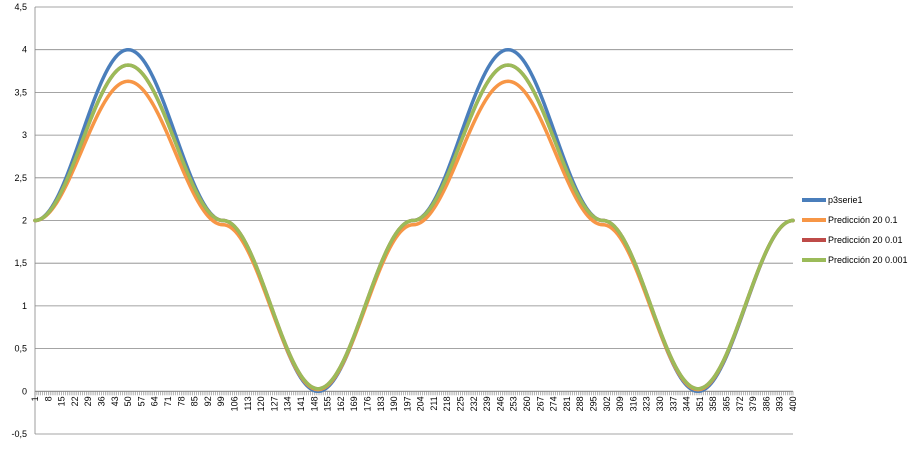  I want to click on y-tick-label: 0, so click(24, 391).